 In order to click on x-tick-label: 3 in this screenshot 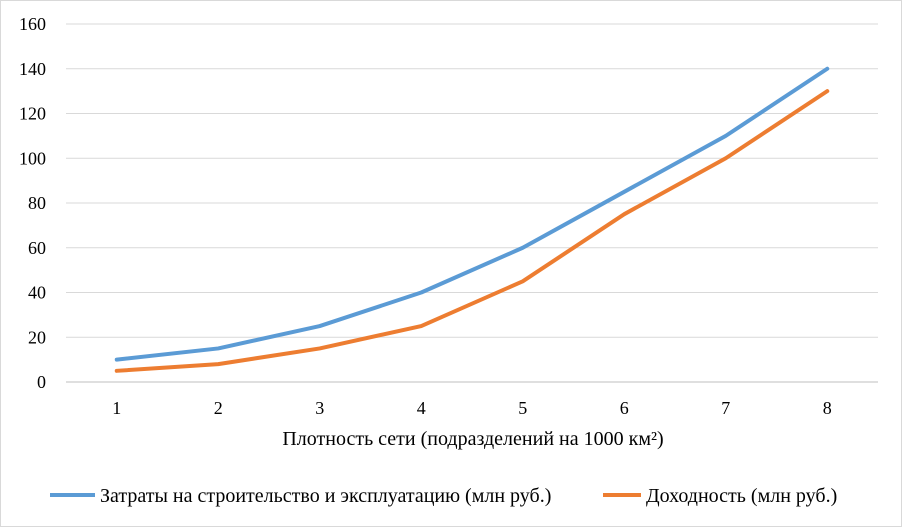, I will do `click(319, 408)`.